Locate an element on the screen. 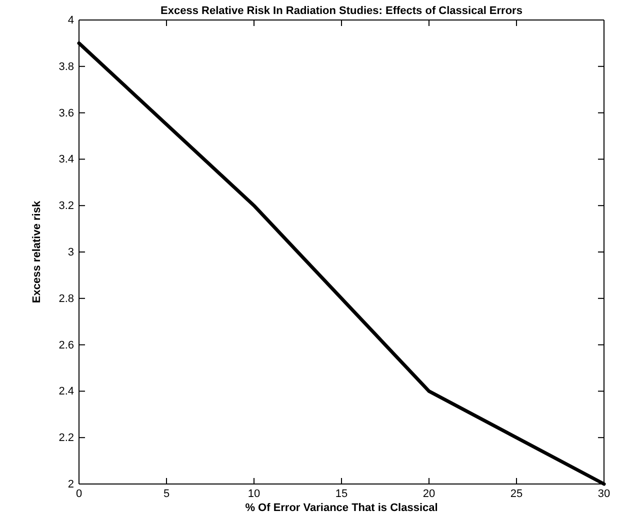 Image resolution: width=641 pixels, height=519 pixels. x-tick-label: 5 is located at coordinates (166, 494).